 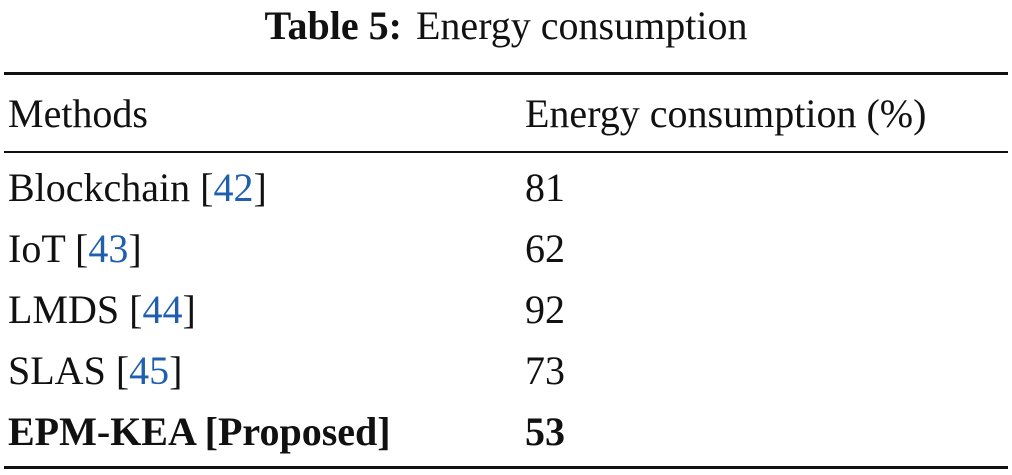 I want to click on method-cell: LMDS [44], so click(x=102, y=310).